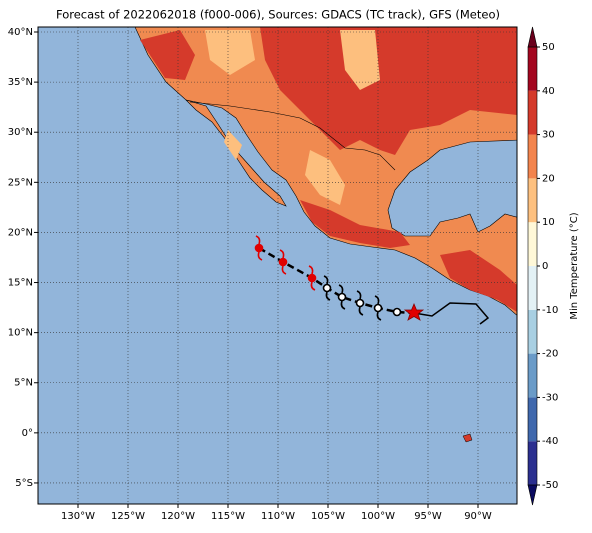 This screenshot has height=533, width=592. Describe the element at coordinates (548, 135) in the screenshot. I see `colorbar-tick-label: 30` at that location.